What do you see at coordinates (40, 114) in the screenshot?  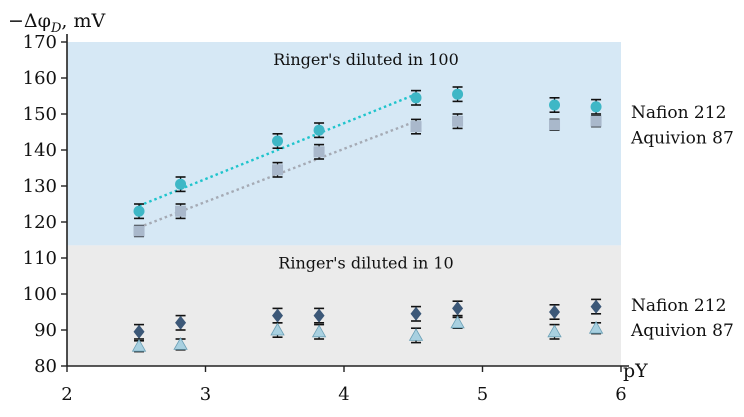 I see `y-tick-label: 150` at bounding box center [40, 114].